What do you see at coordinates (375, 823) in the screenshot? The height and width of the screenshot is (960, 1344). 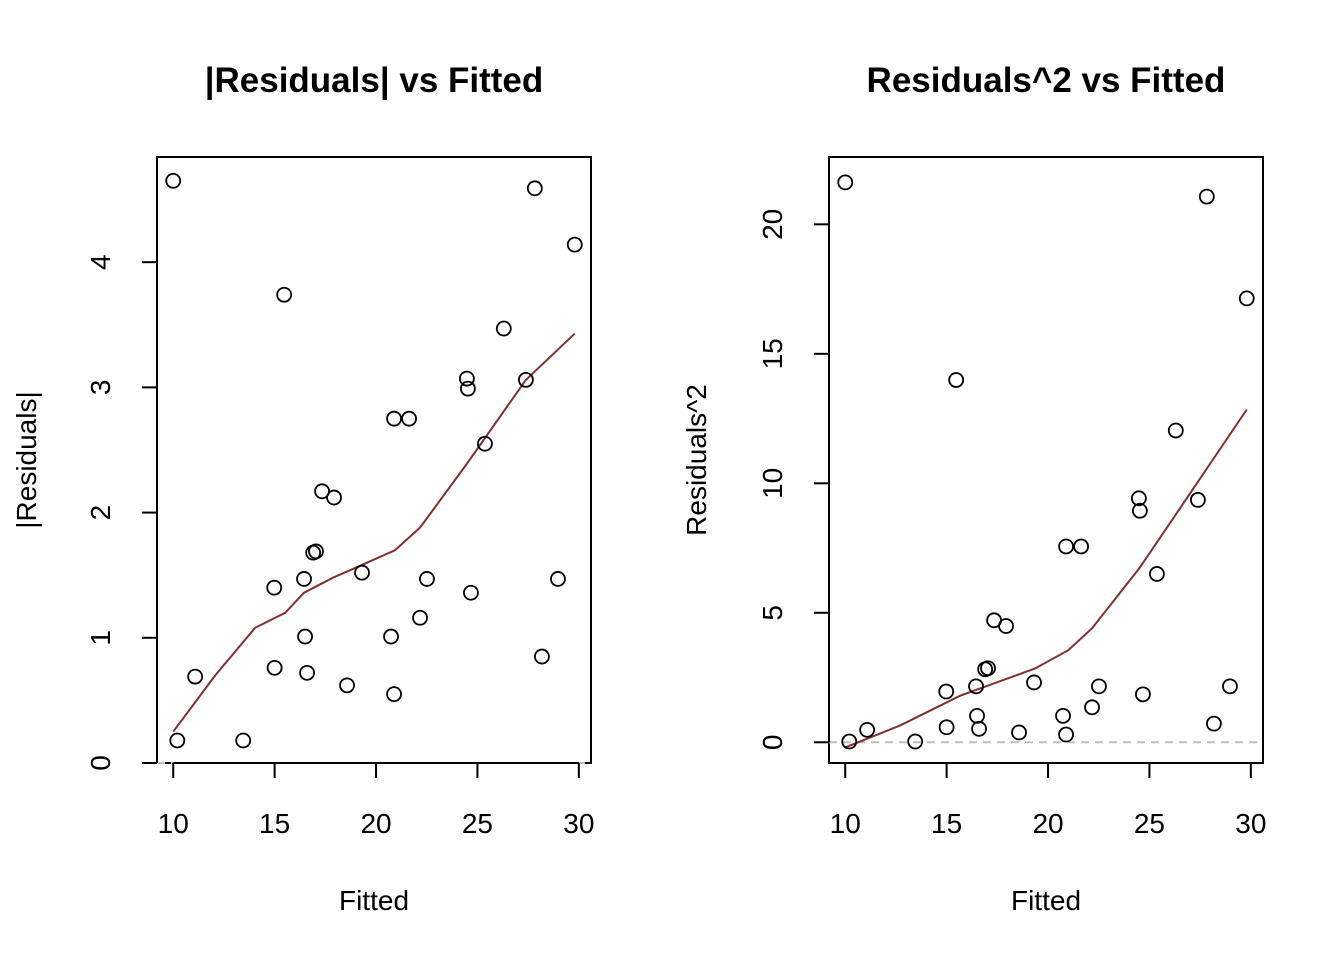 I see `left-x-tick-label: 20` at bounding box center [375, 823].